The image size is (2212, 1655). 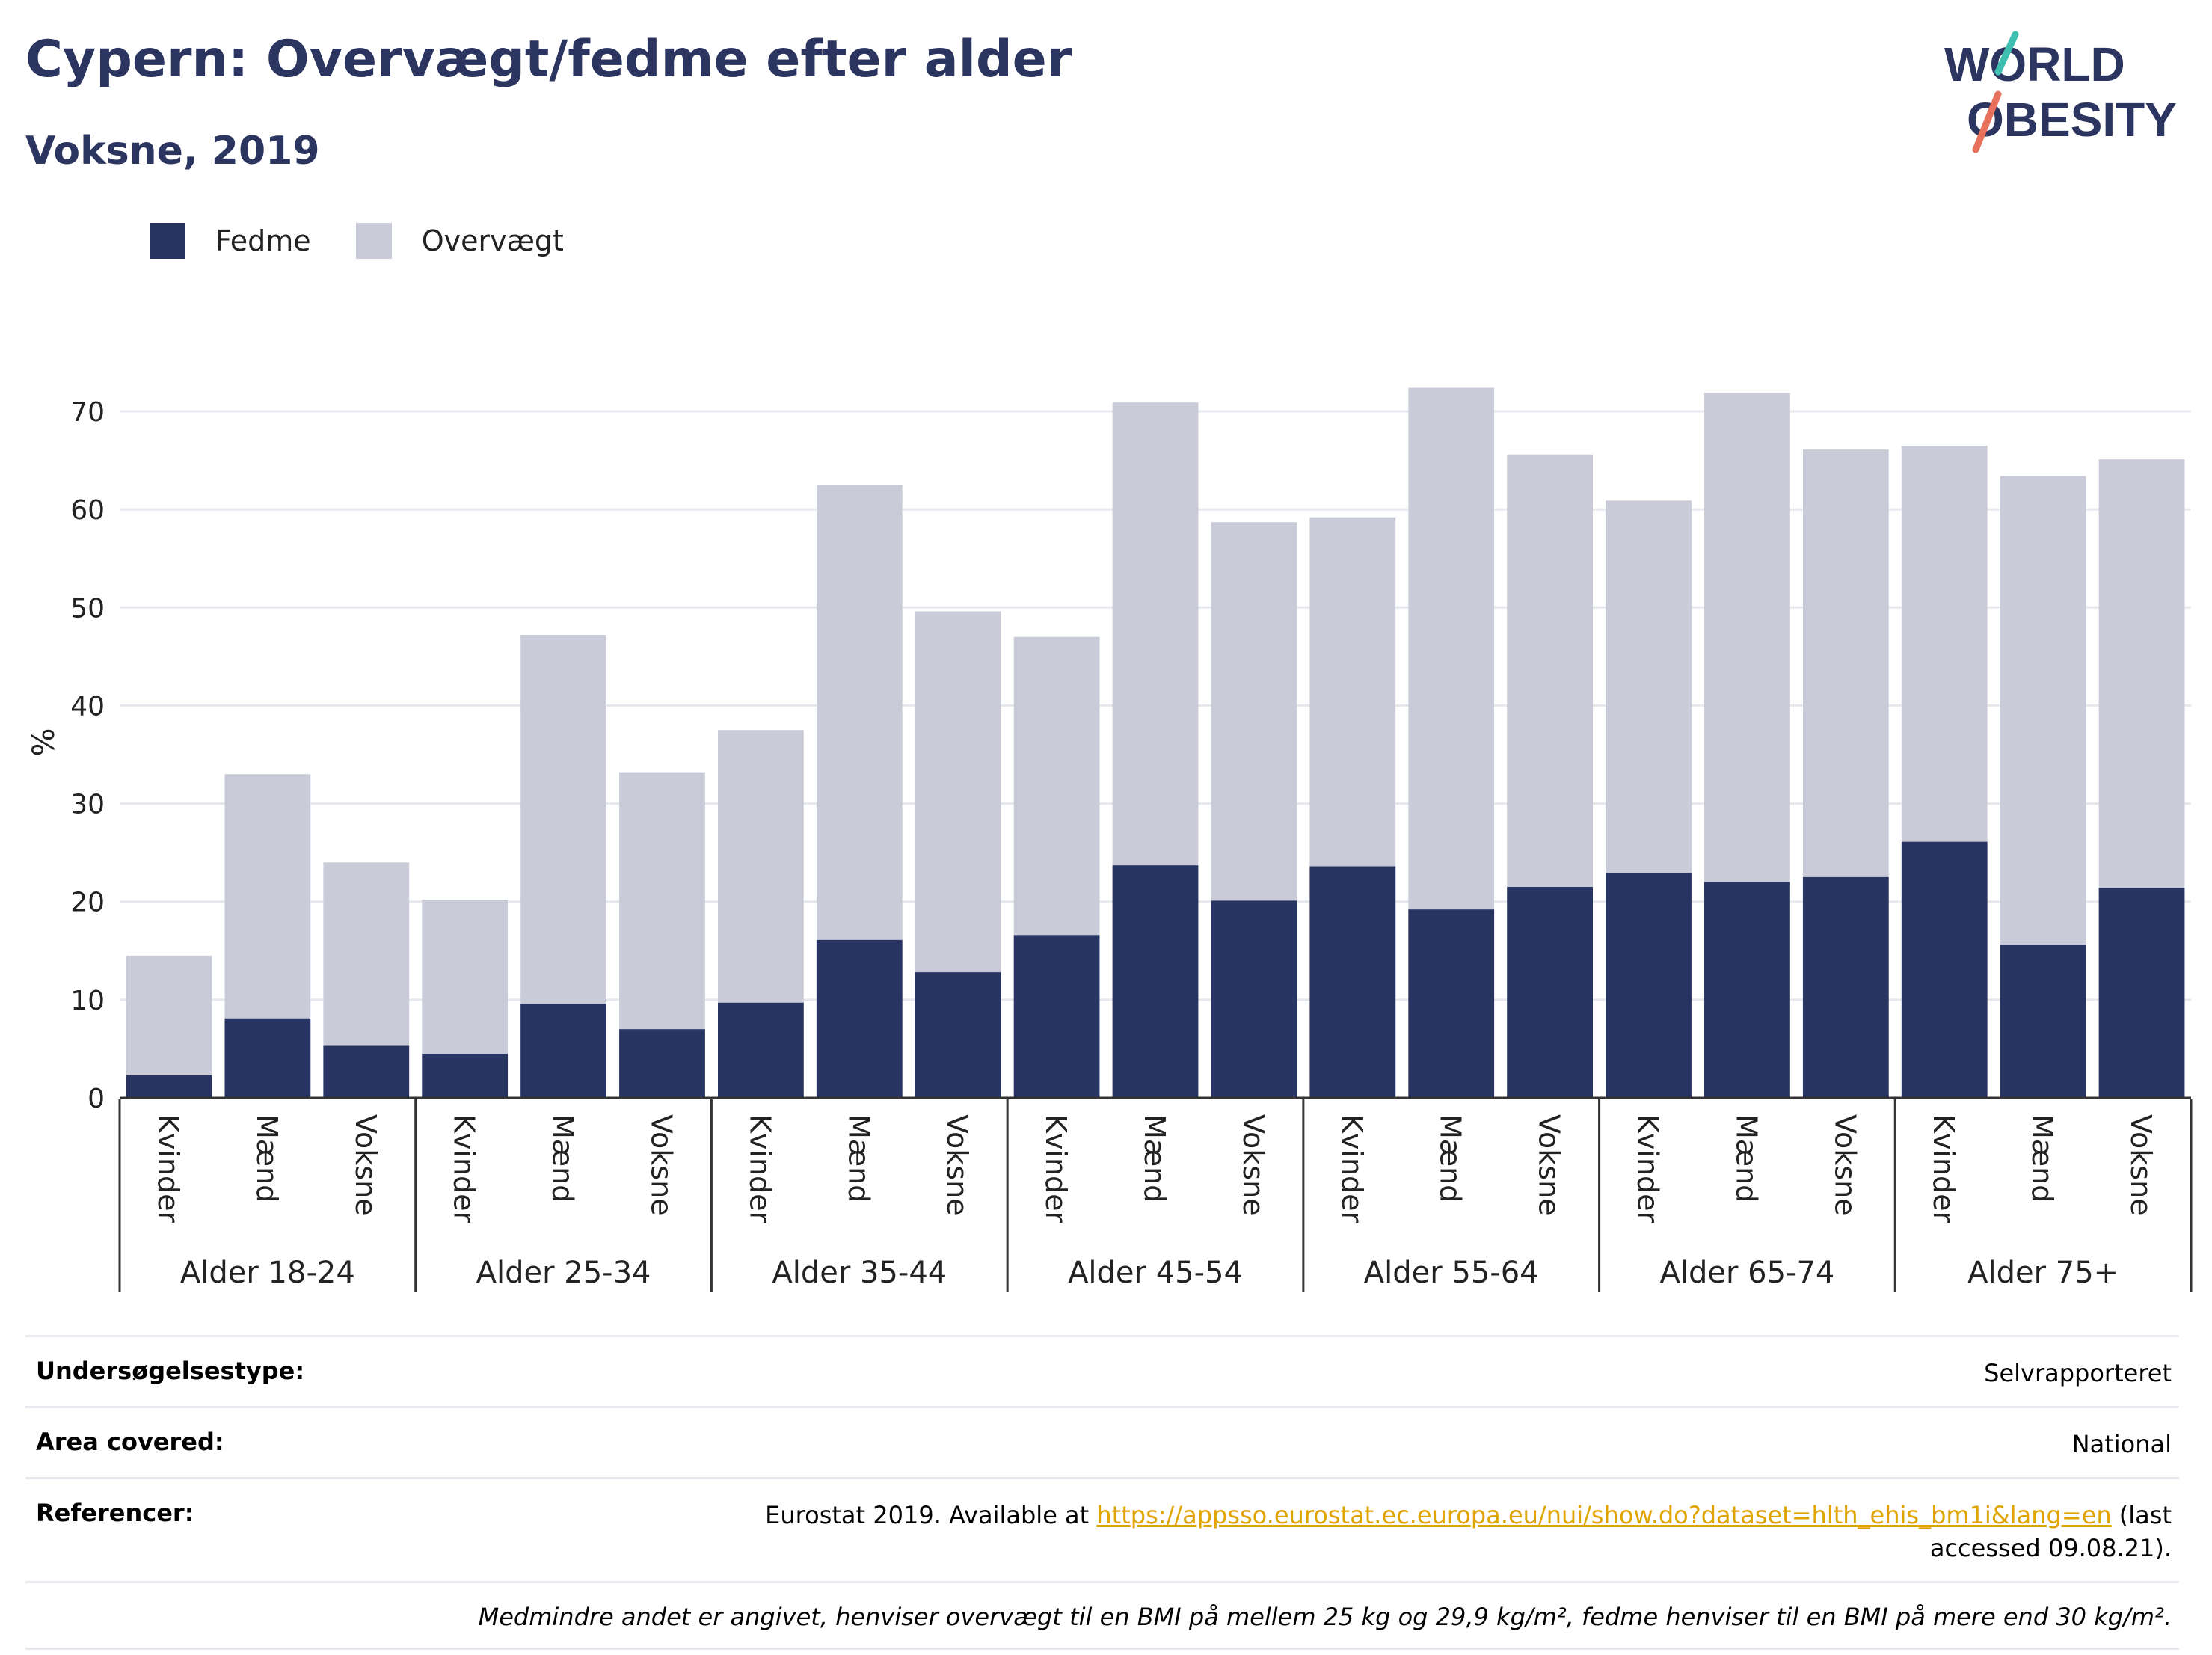 I want to click on world-obesity-logo: WORLD OBESITY, so click(x=2060, y=92).